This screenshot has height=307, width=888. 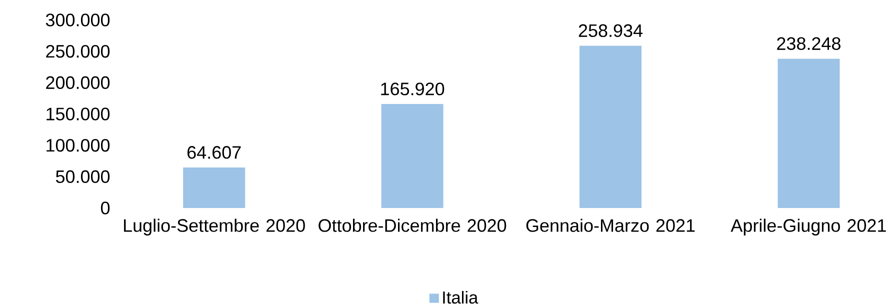 What do you see at coordinates (610, 225) in the screenshot?
I see `x-tick-label: Gennaio-Marzo 2021` at bounding box center [610, 225].